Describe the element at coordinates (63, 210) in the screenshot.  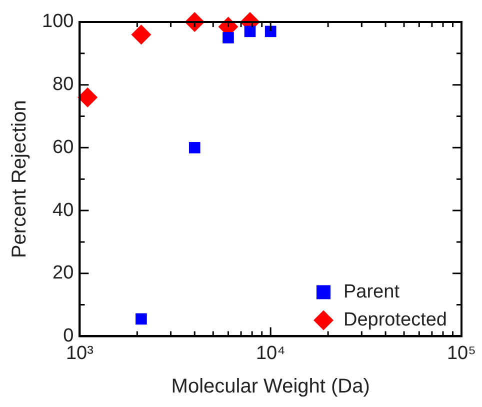
I see `y-tick-label: 40` at that location.